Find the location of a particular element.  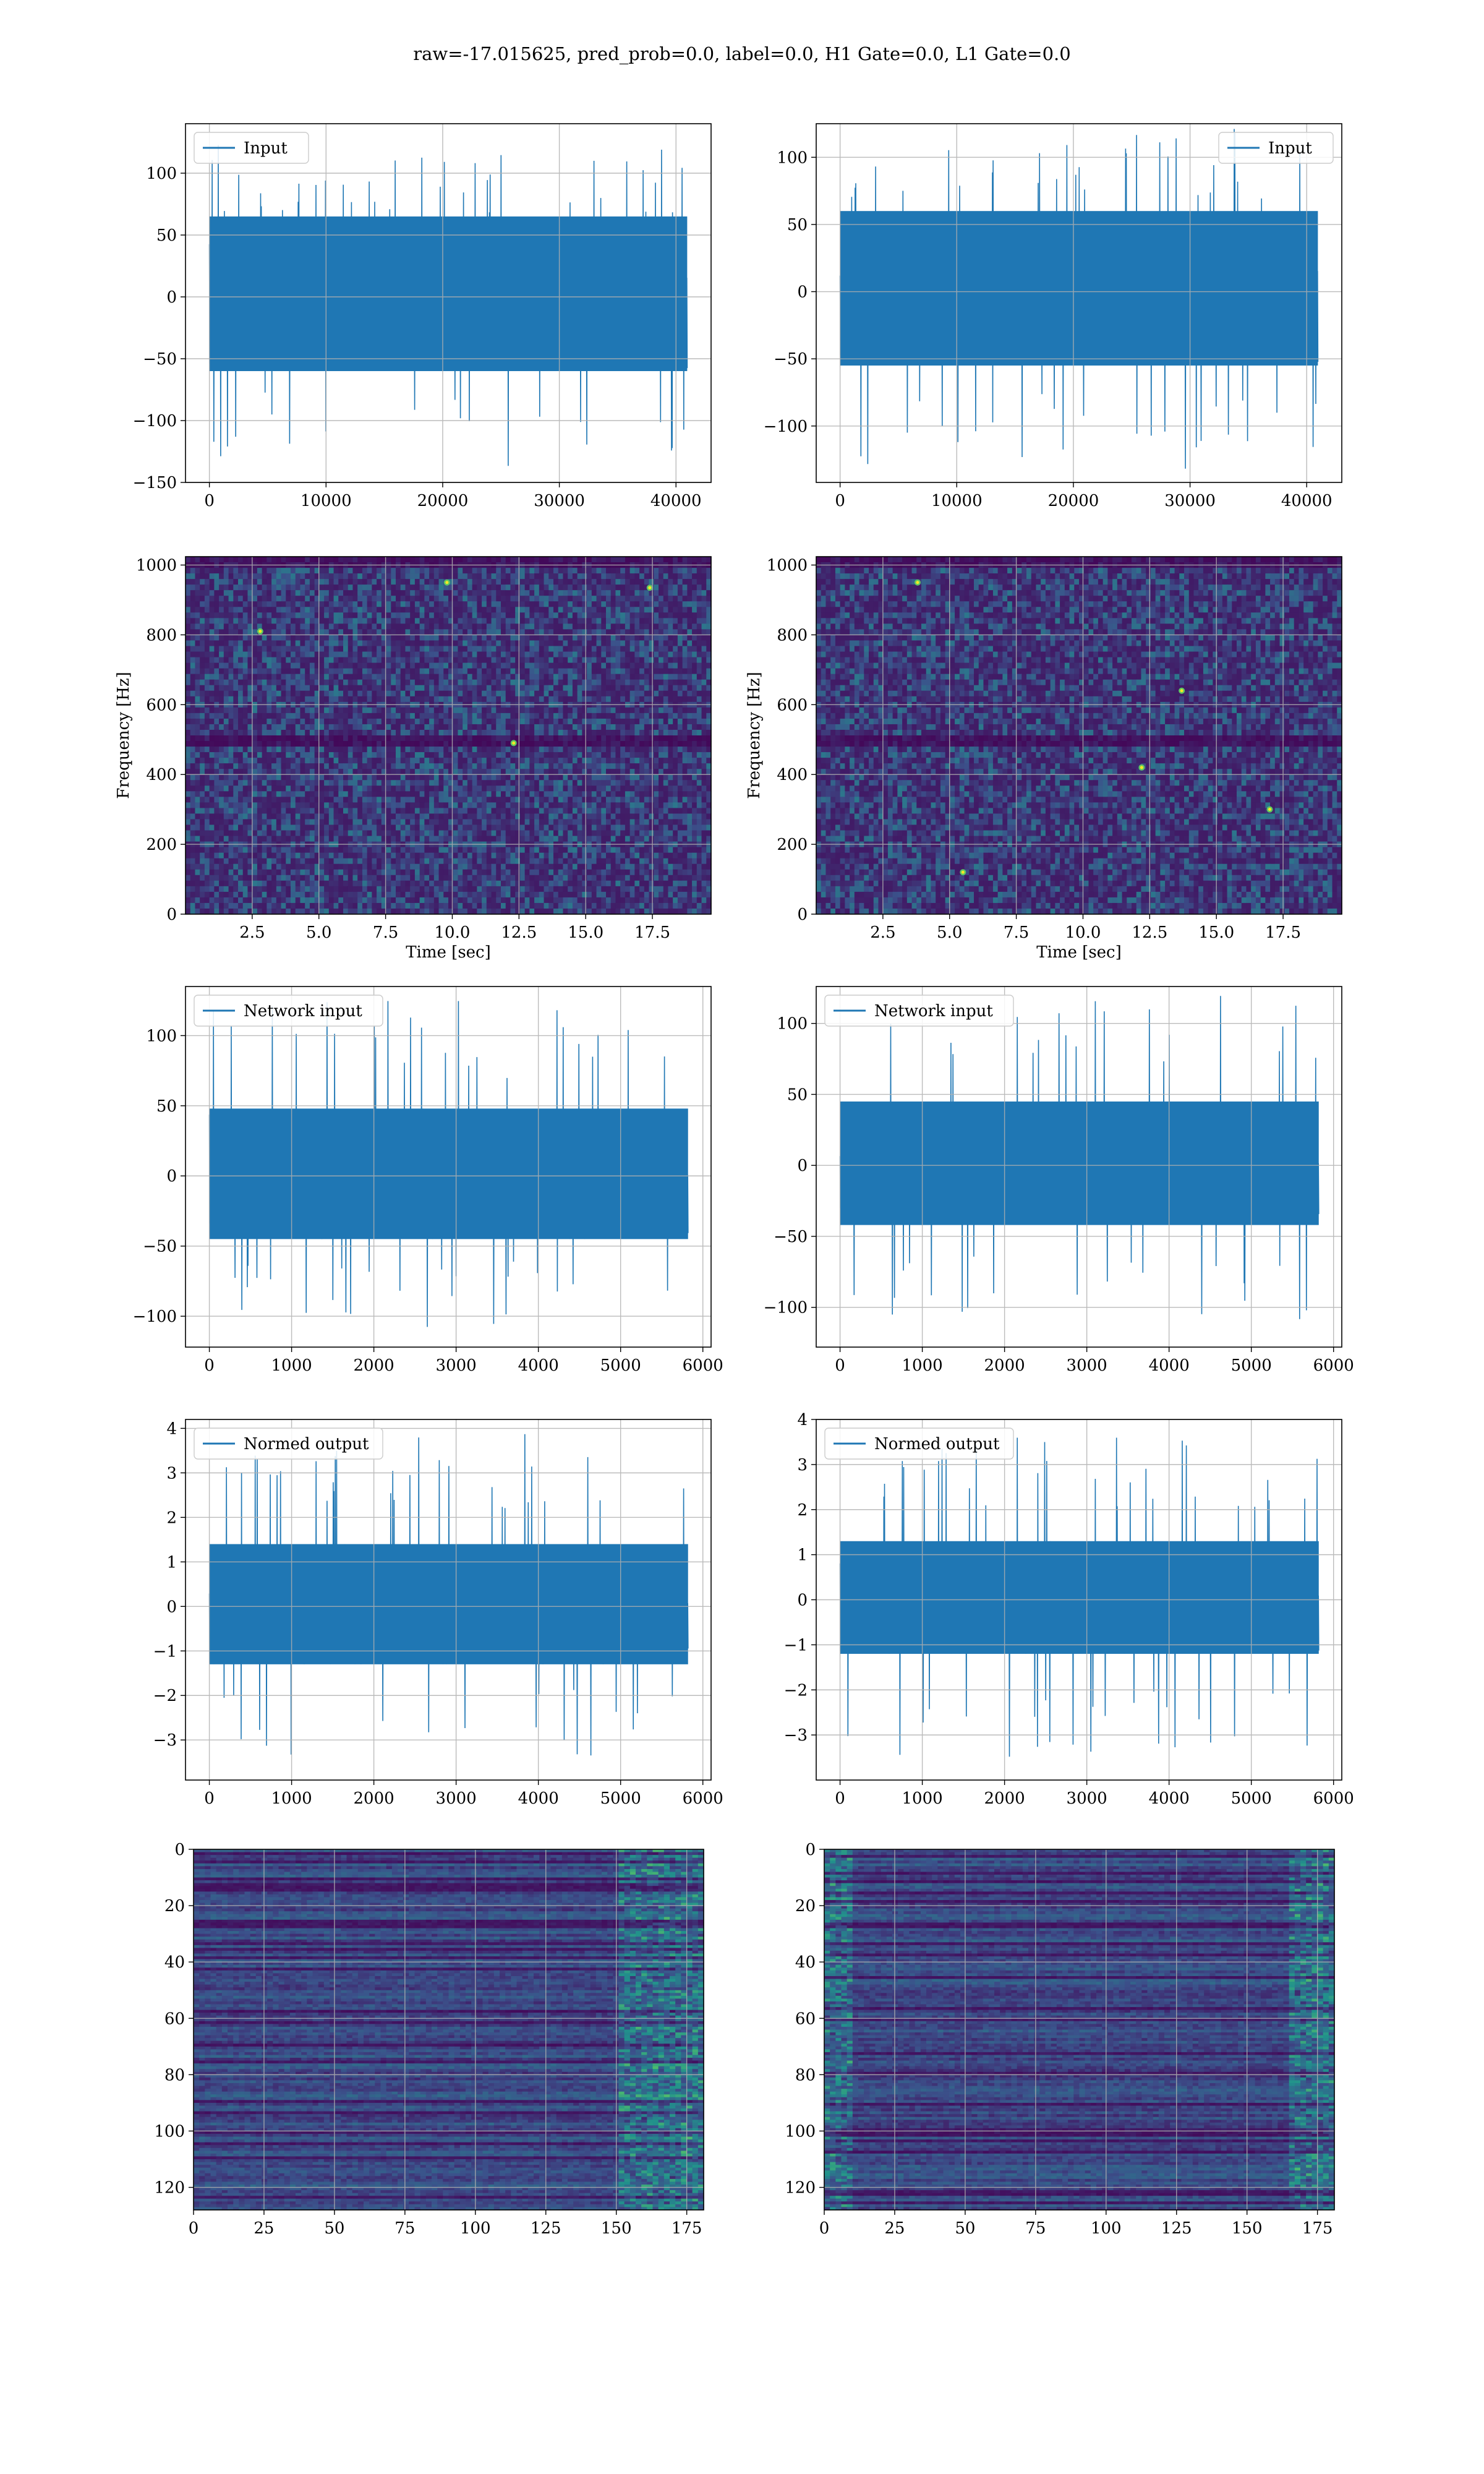

x-axis-label: Time [sec] is located at coordinates (448, 952).